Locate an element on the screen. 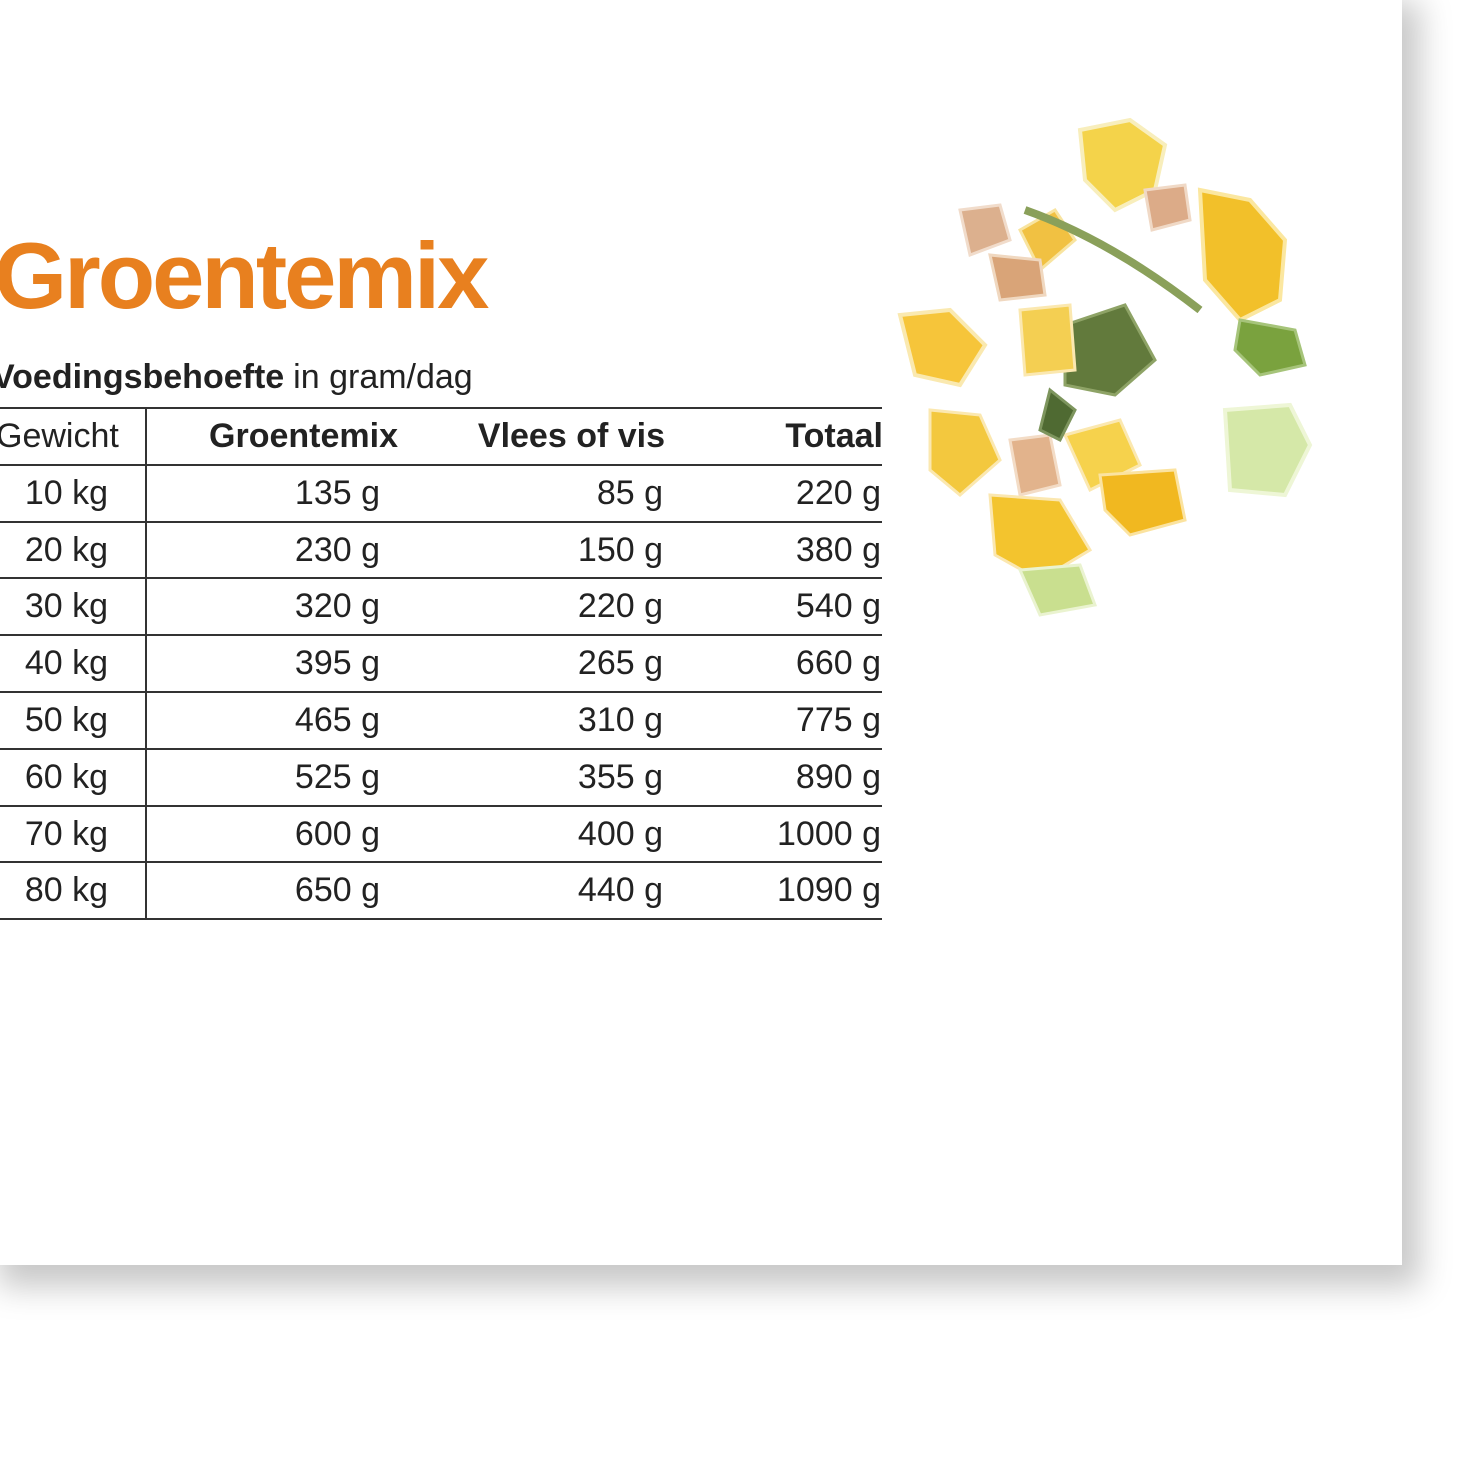  column-header: Gewicht is located at coordinates (59, 436).